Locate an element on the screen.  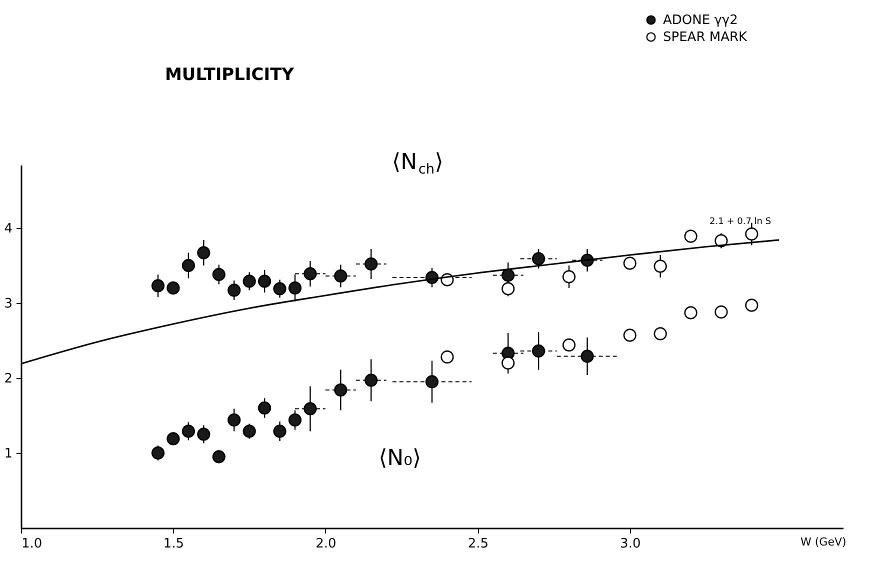
legend-label: SPEAR MARK is located at coordinates (705, 37).